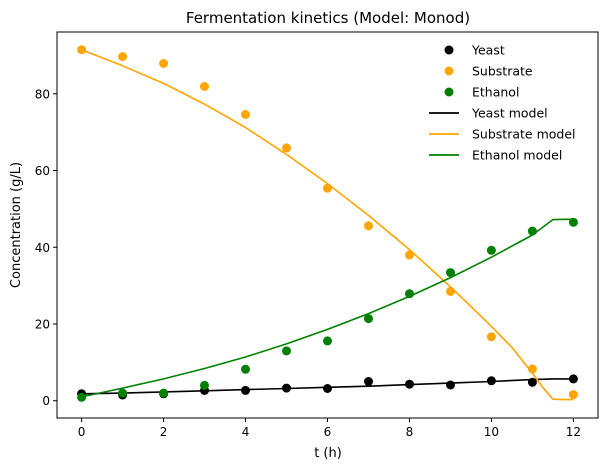  I want to click on legend-label-0: Yeast, so click(488, 50).